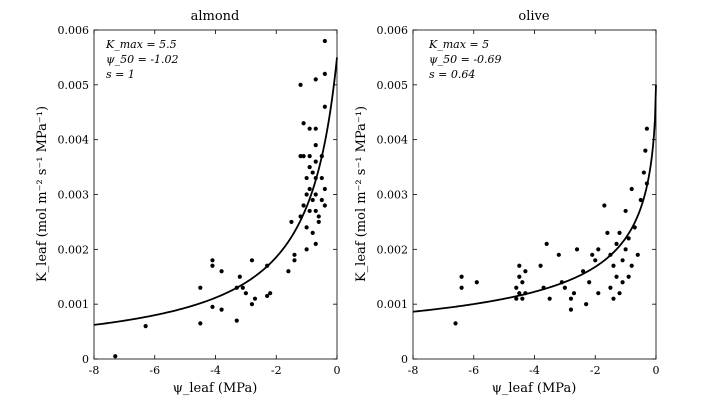  I want to click on y-tick-label: 0.004, so click(393, 140).